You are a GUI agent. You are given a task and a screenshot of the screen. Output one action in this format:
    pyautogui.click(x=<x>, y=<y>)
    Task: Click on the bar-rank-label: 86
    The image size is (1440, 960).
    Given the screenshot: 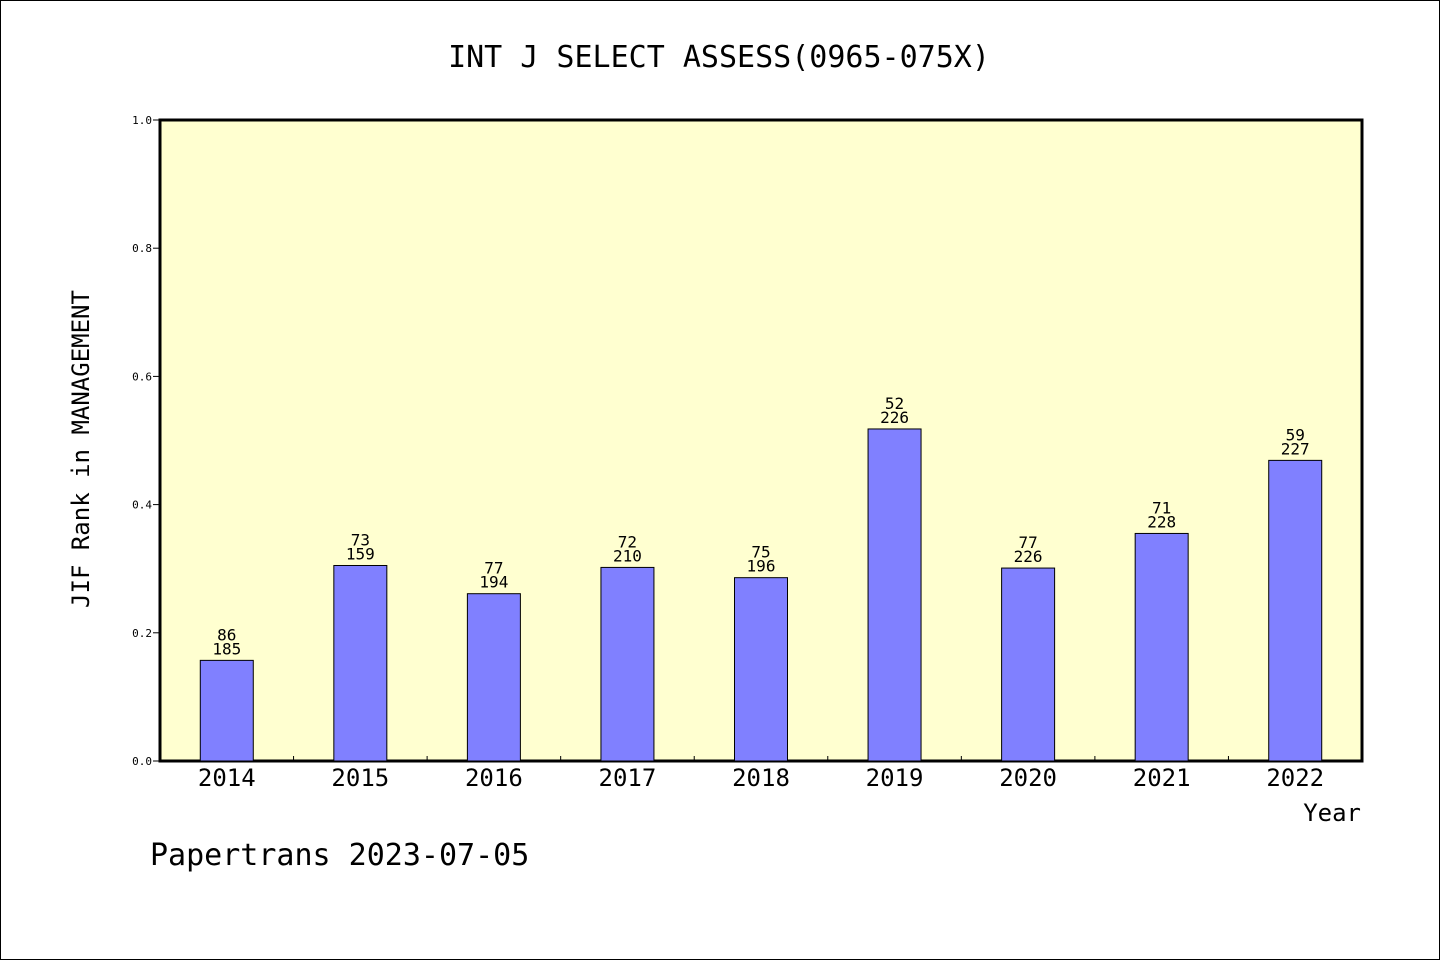 What is the action you would take?
    pyautogui.click(x=226, y=634)
    